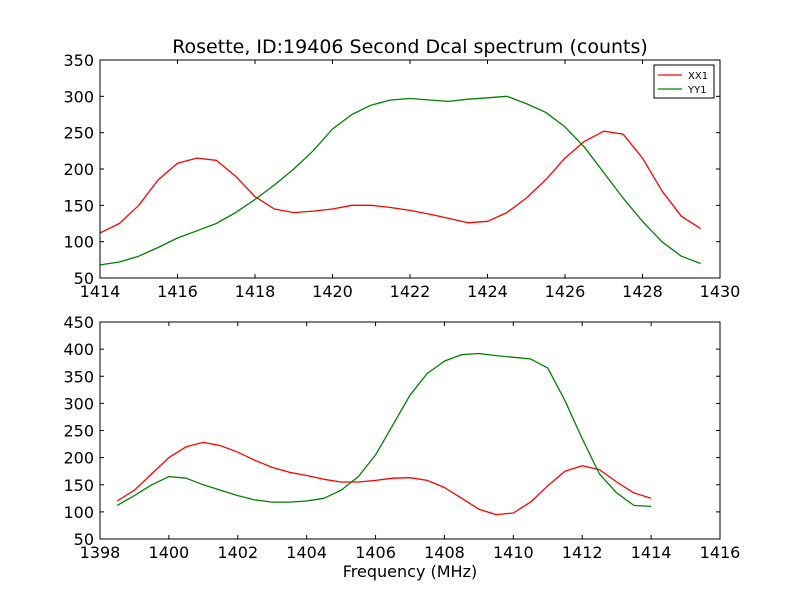 Image resolution: width=800 pixels, height=600 pixels. Describe the element at coordinates (582, 552) in the screenshot. I see `x-tick-label: 1412` at that location.